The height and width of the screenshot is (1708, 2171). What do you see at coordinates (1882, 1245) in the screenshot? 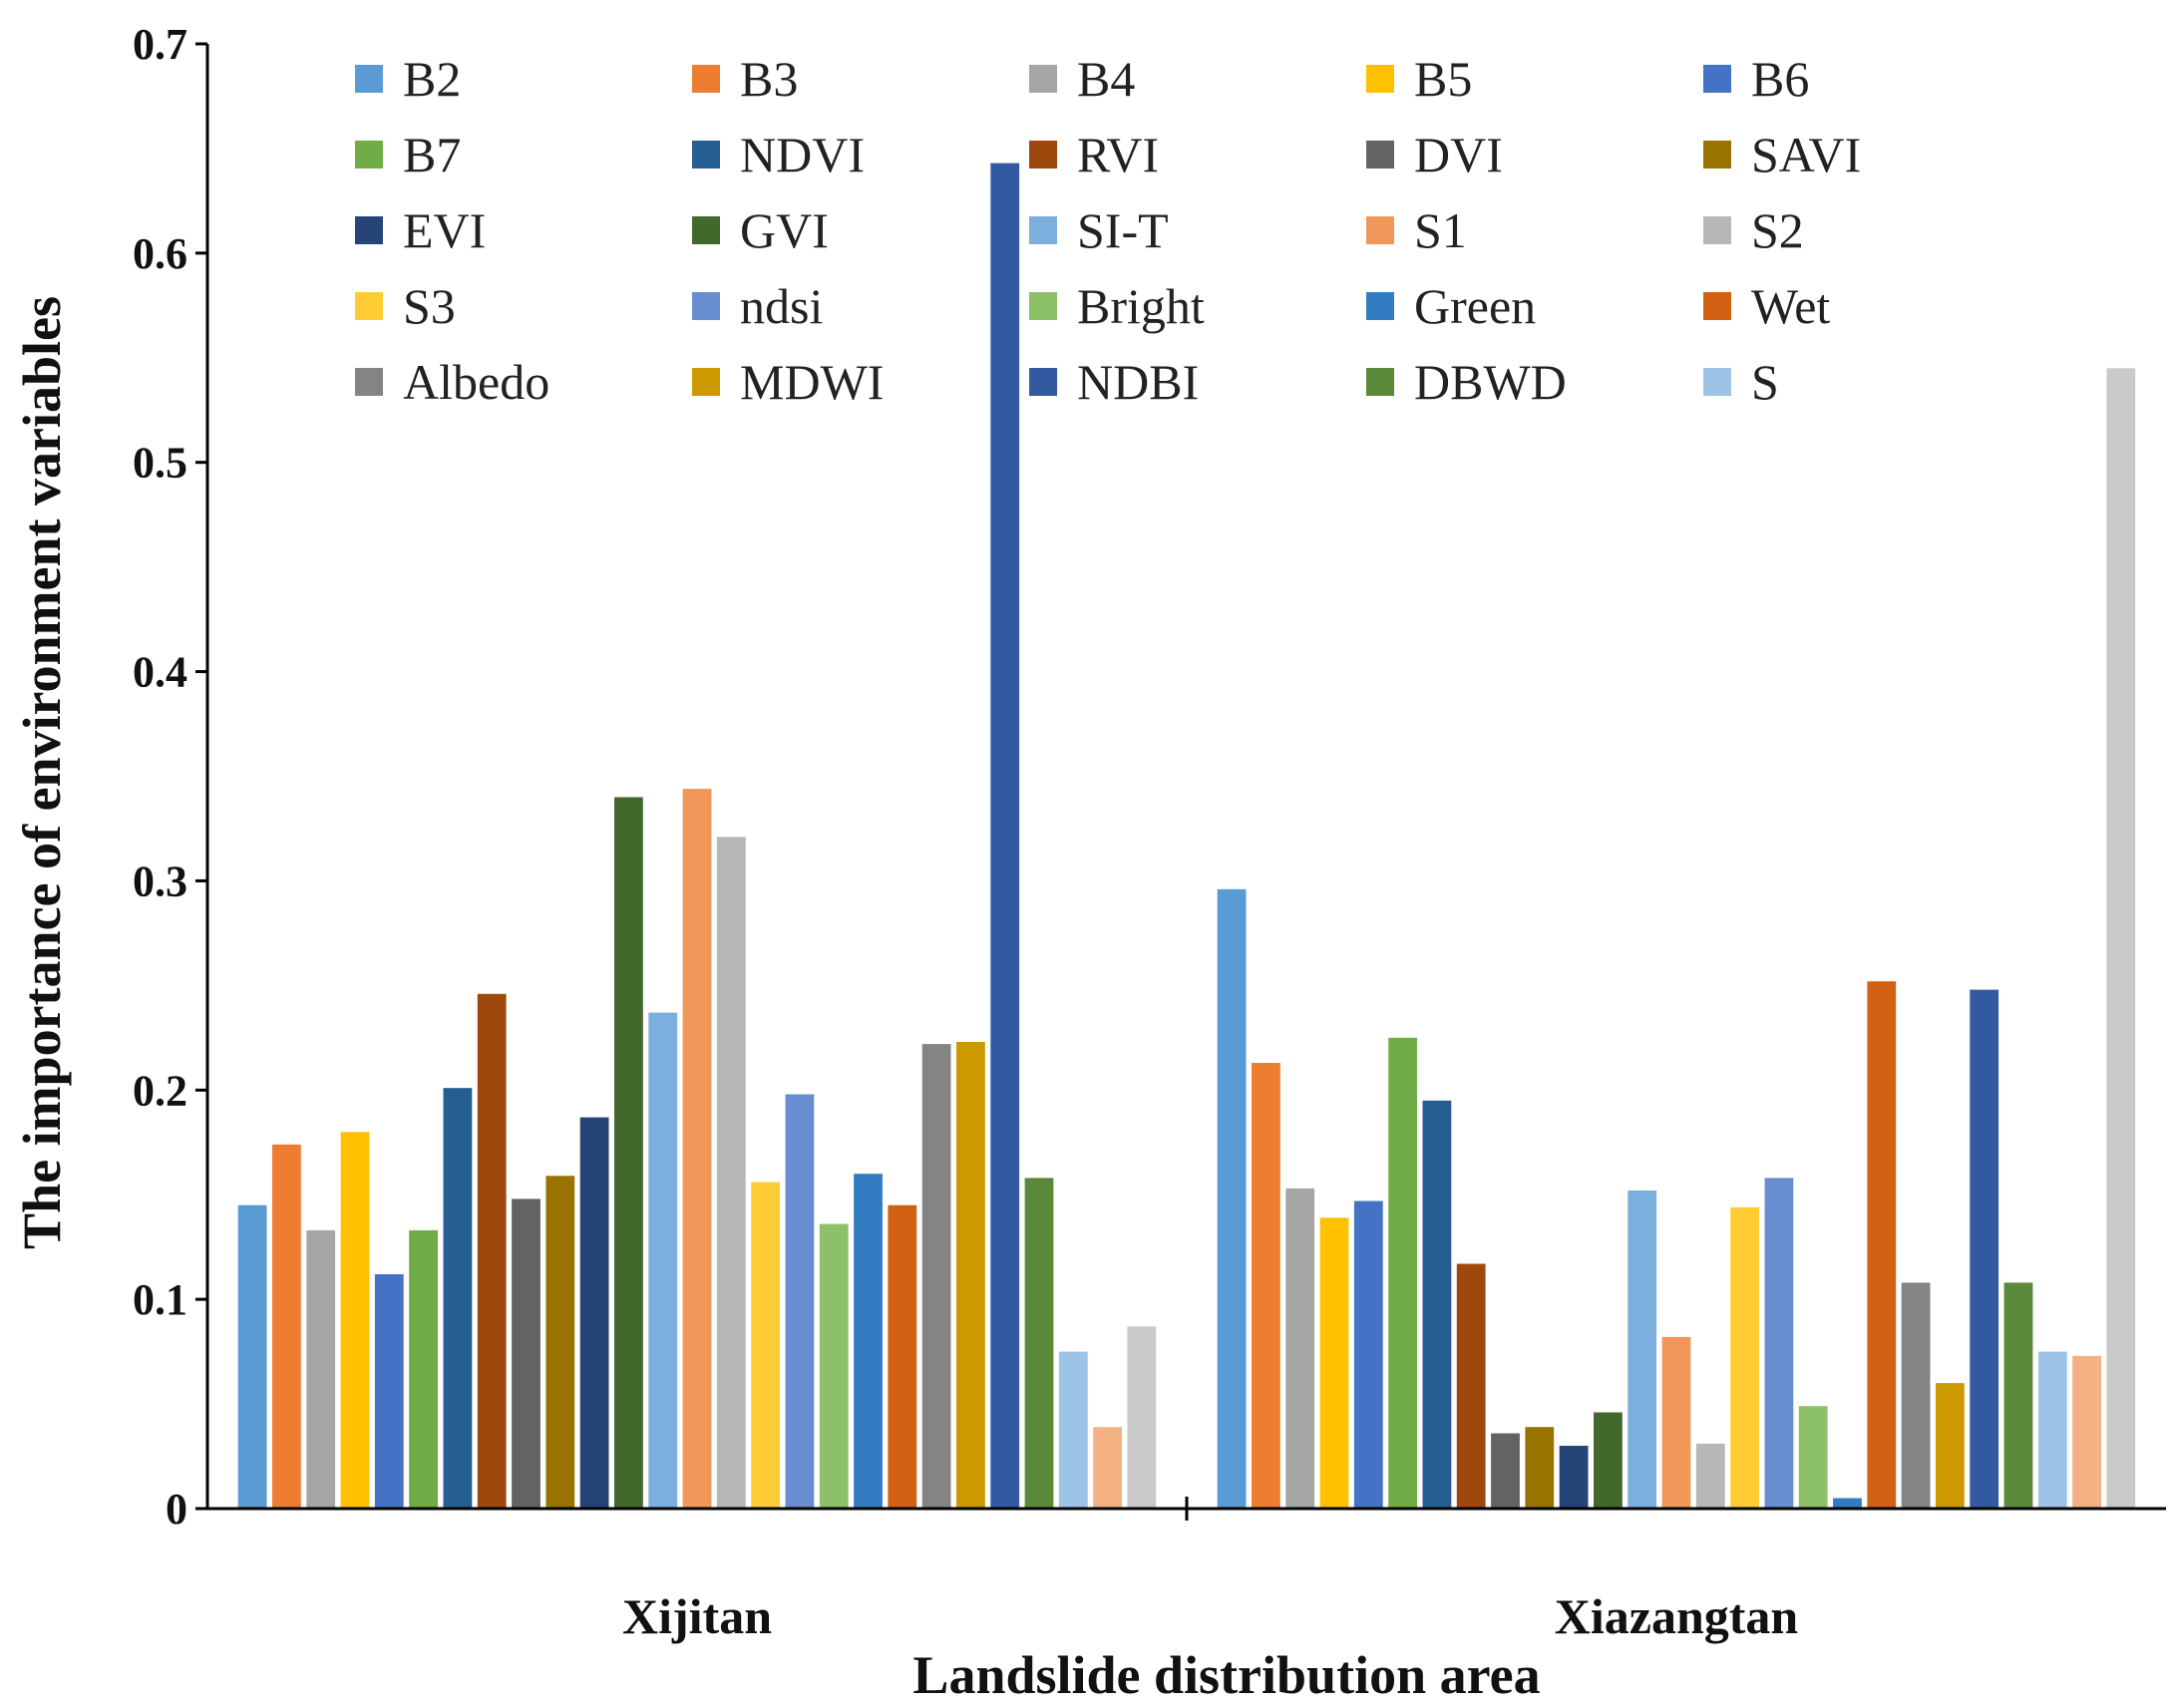
I see `bar-wet-xiazangtan` at bounding box center [1882, 1245].